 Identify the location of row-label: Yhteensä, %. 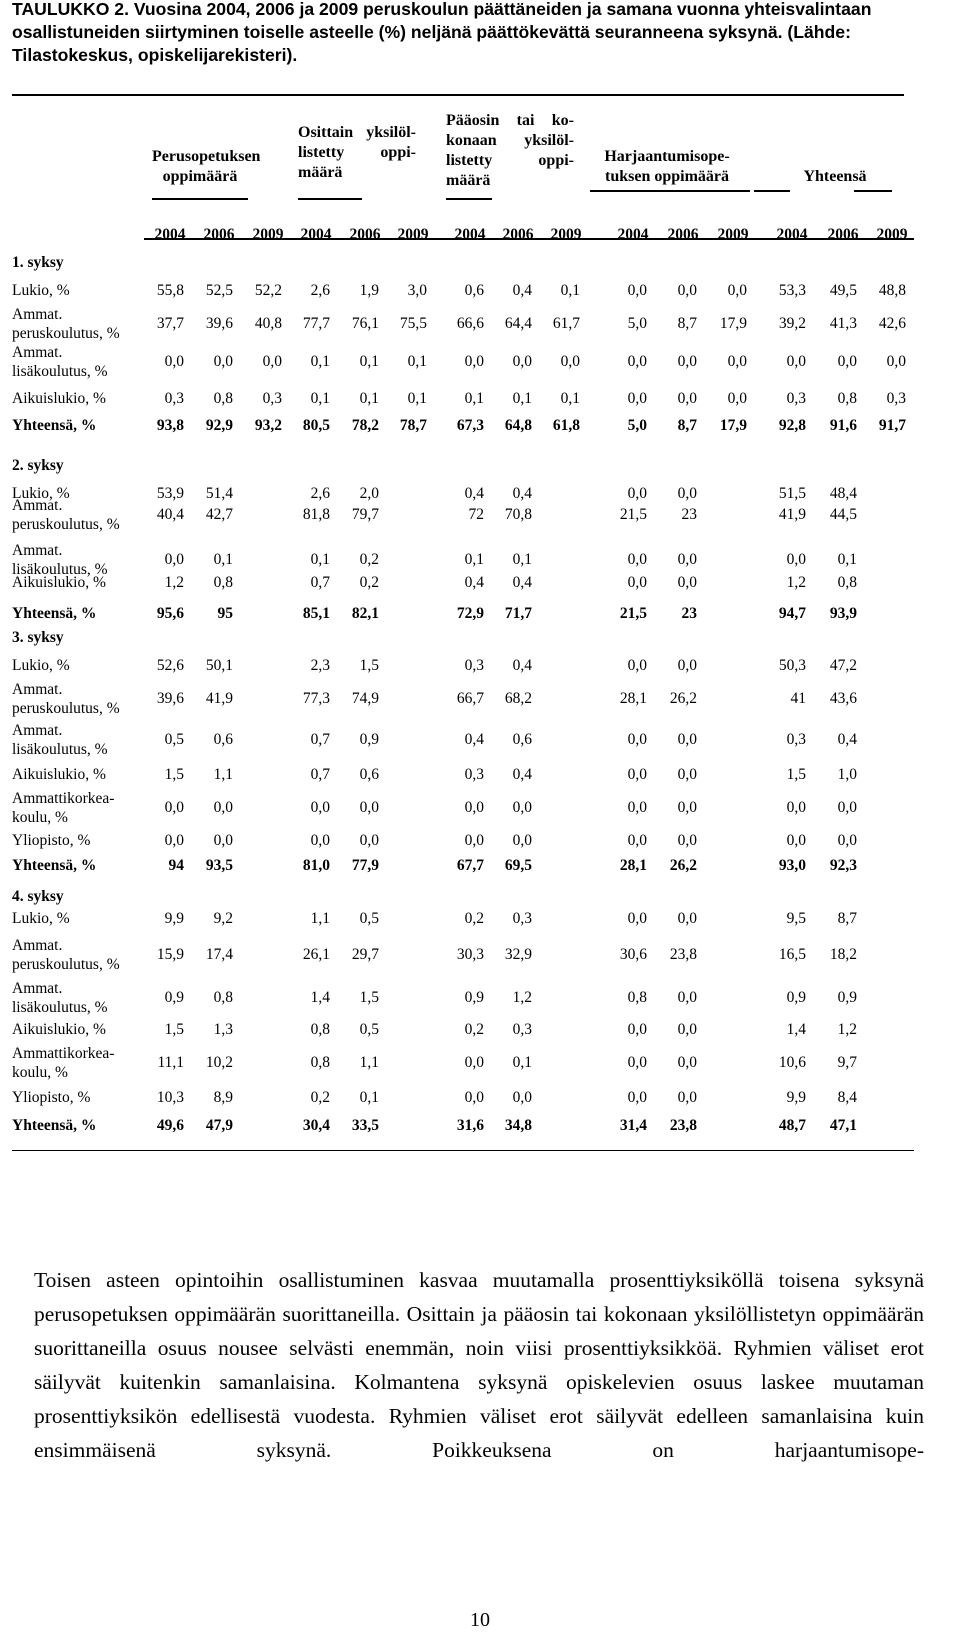
(54, 425).